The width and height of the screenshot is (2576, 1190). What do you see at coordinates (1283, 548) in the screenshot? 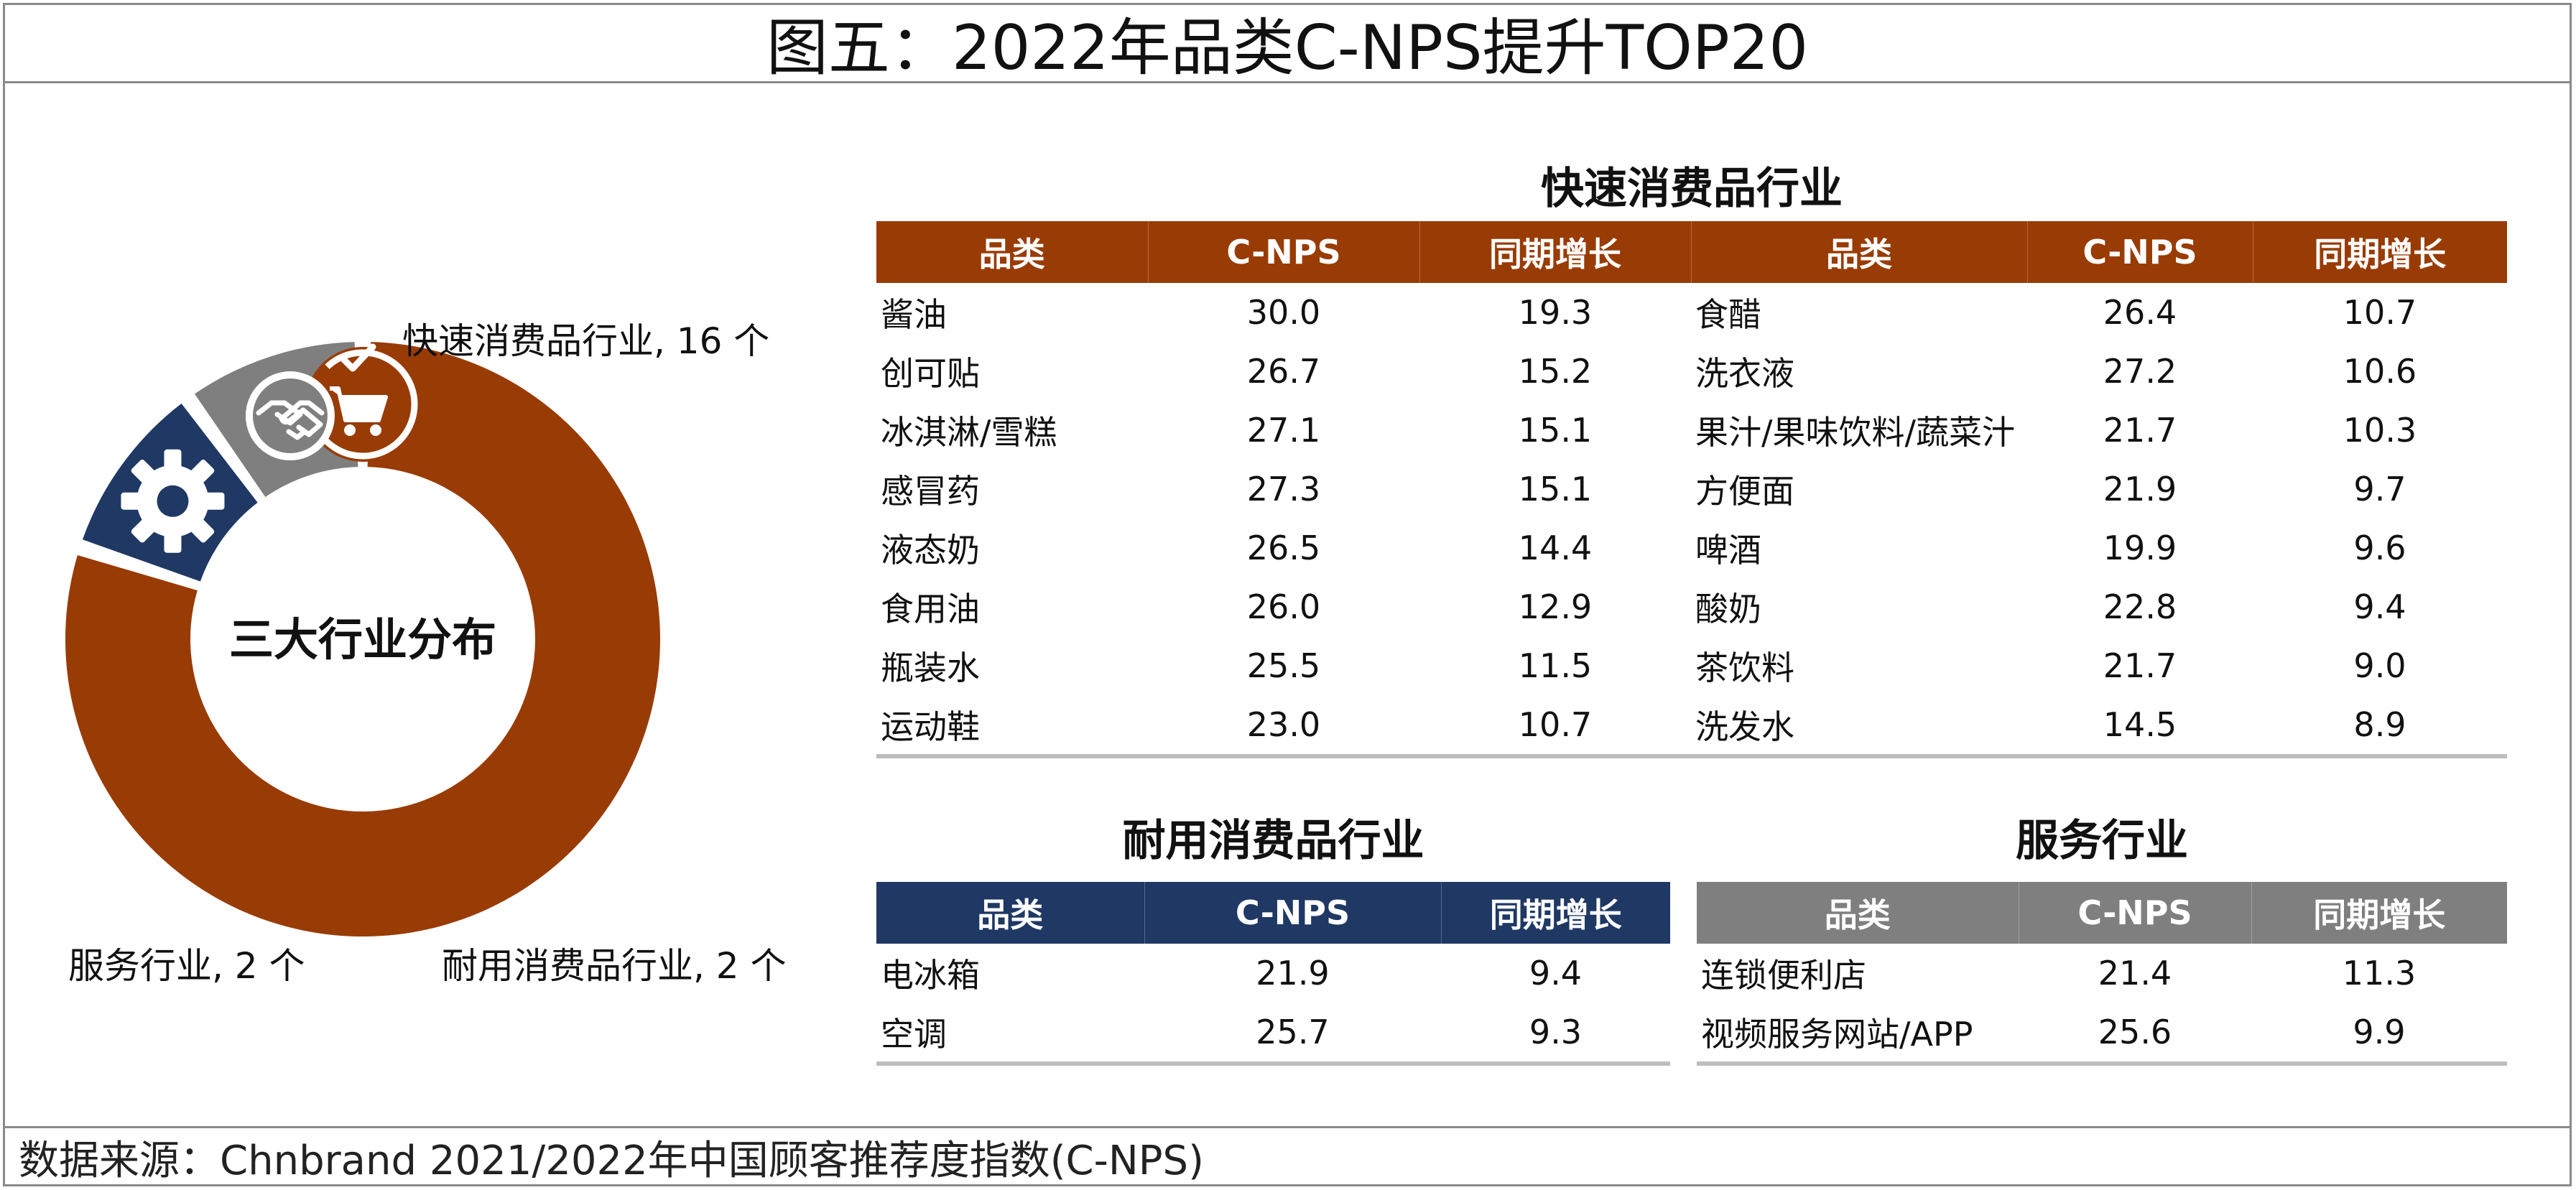
I see `fmcg-table-cell: 26.5` at bounding box center [1283, 548].